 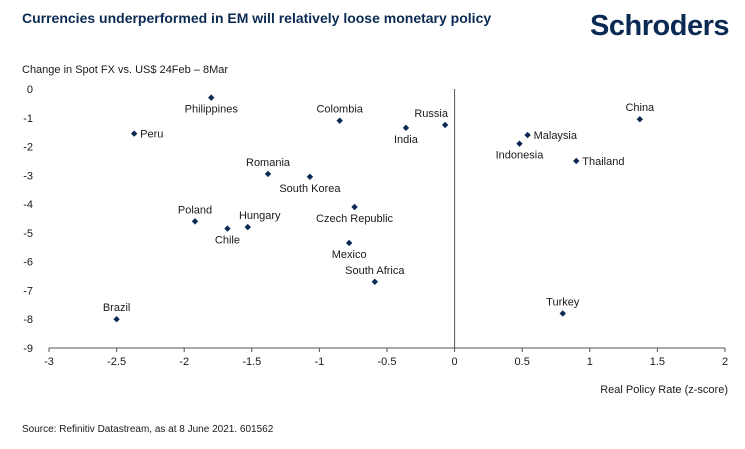 What do you see at coordinates (349, 255) in the screenshot?
I see `data-point-label: Mexico` at bounding box center [349, 255].